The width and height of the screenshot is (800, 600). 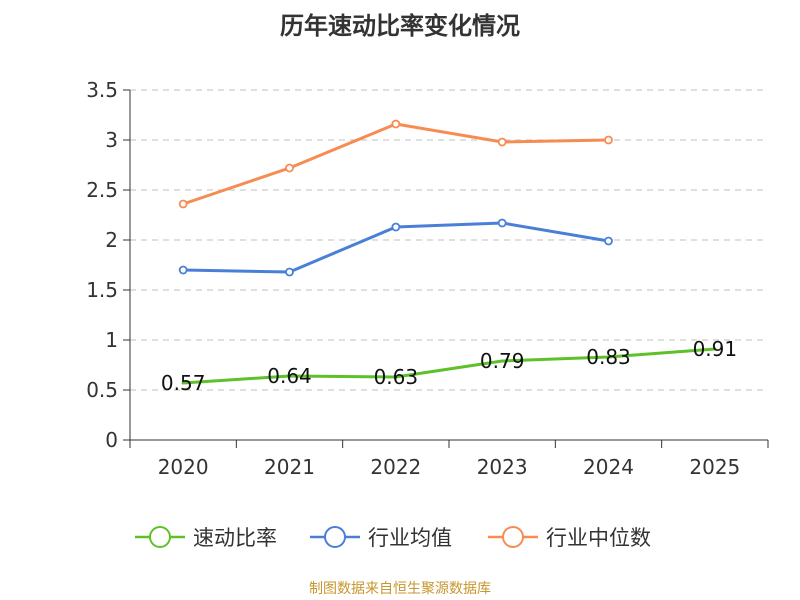 I want to click on x-tick-label: 2020, so click(x=183, y=467).